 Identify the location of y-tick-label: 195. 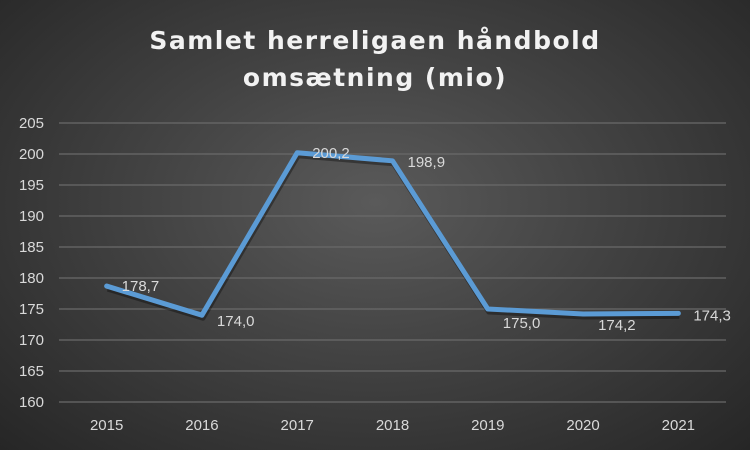
(31, 185).